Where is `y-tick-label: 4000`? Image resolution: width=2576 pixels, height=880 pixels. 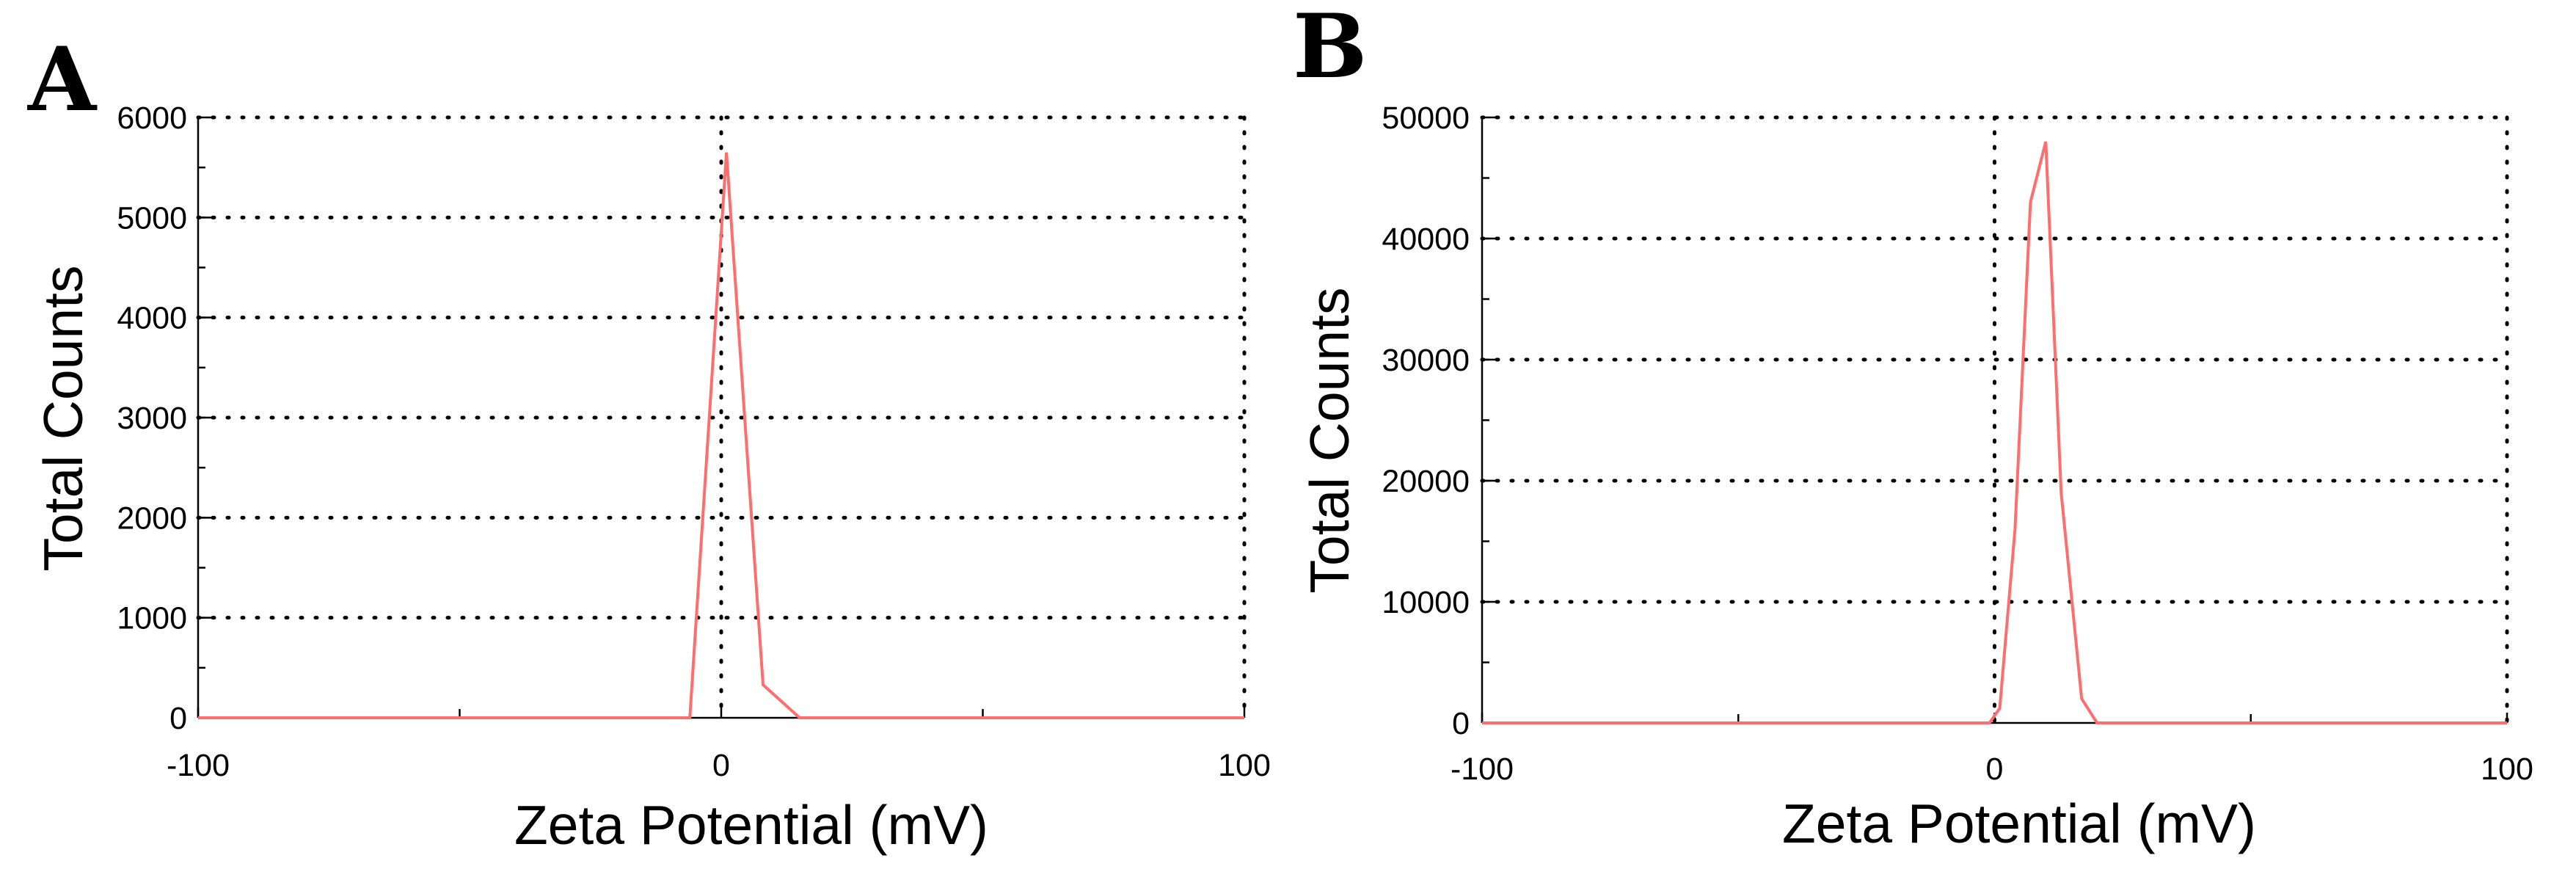
y-tick-label: 4000 is located at coordinates (152, 318).